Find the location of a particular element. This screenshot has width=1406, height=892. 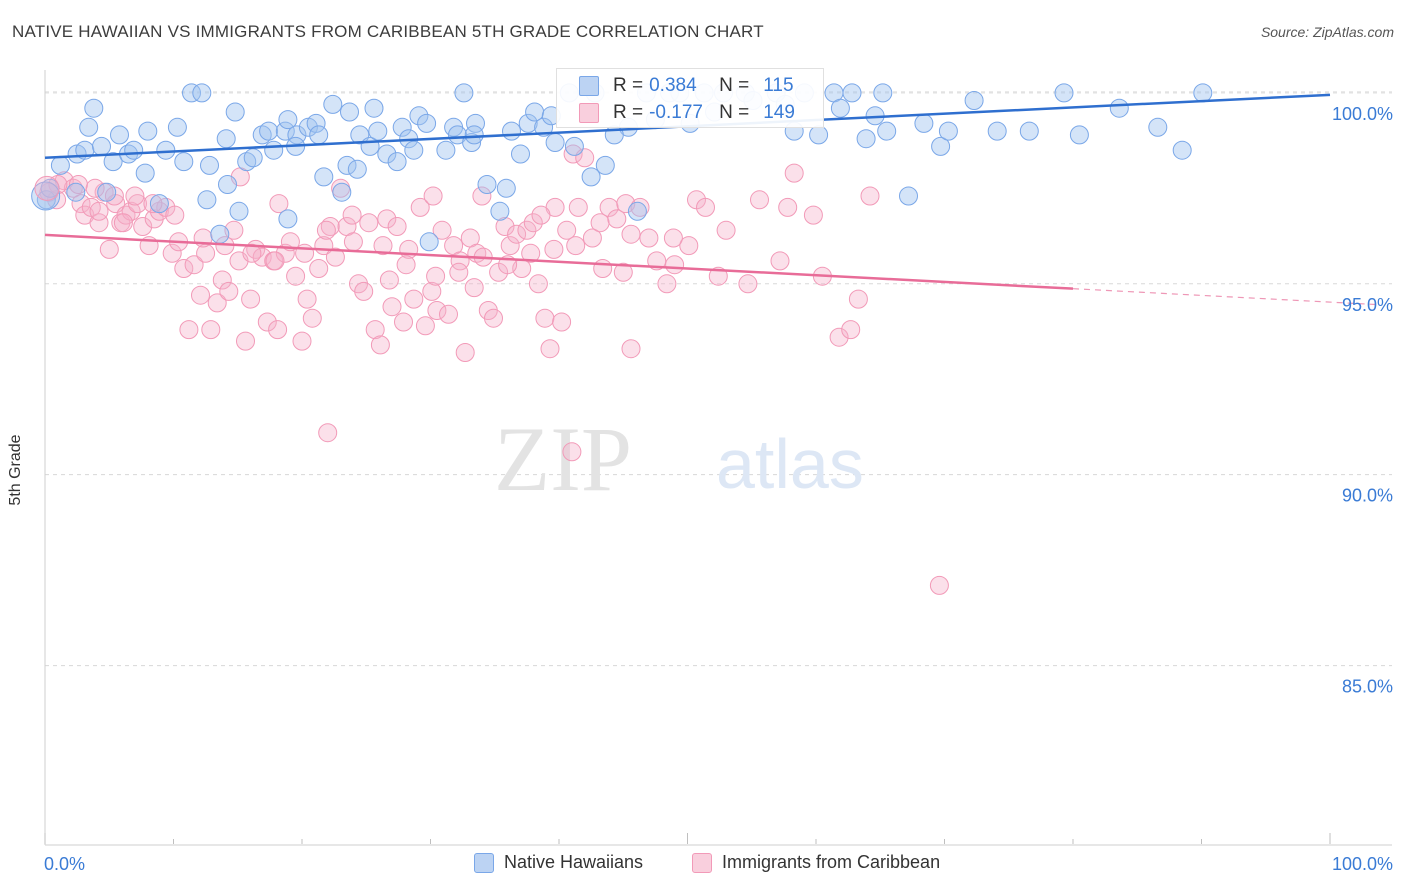

legend-swatch-pink is located at coordinates (702, 862).